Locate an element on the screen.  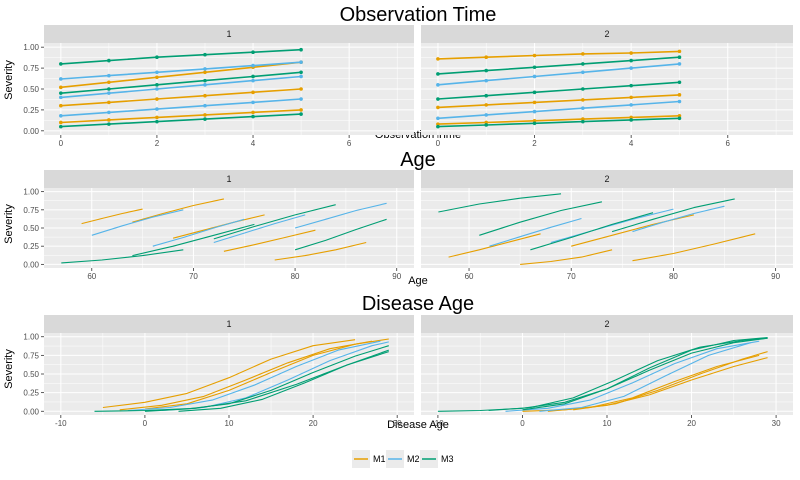
legend-label-m3: M3 is located at coordinates (447, 459).